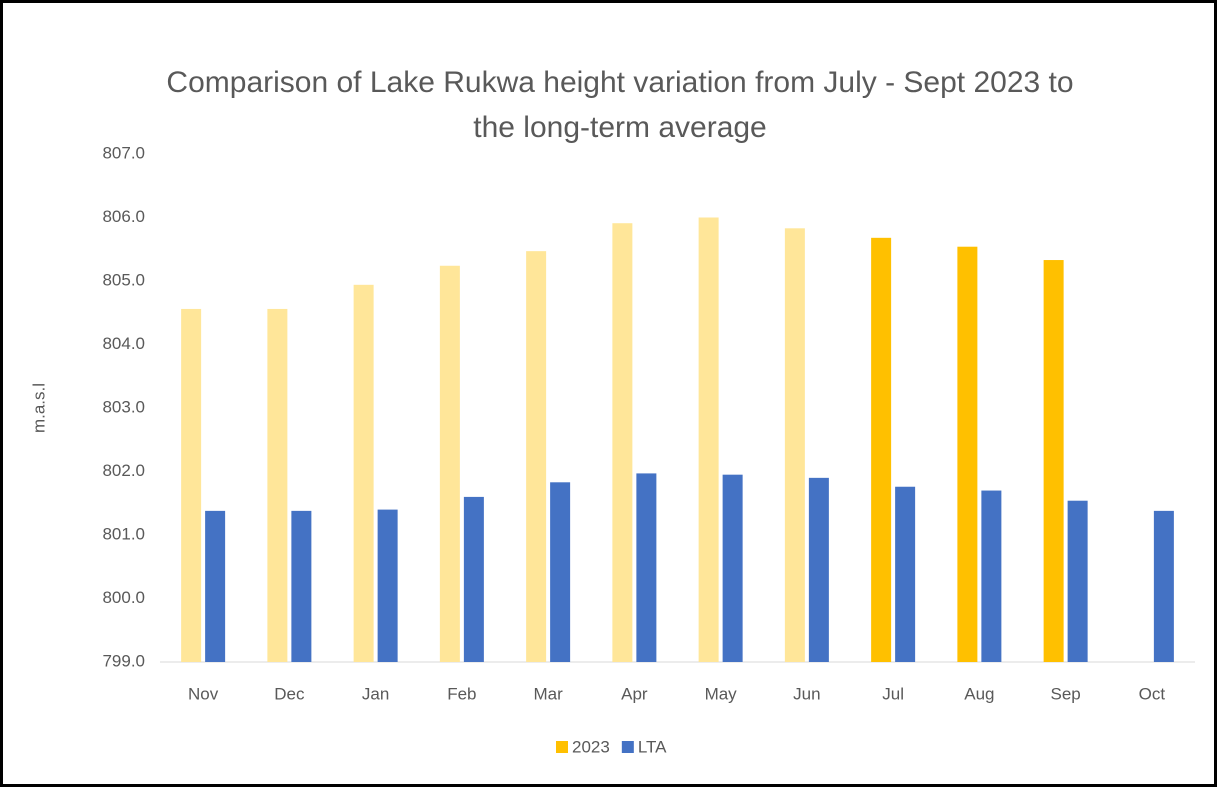 The image size is (1217, 787). I want to click on y-tick-label: 799.0, so click(123, 660).